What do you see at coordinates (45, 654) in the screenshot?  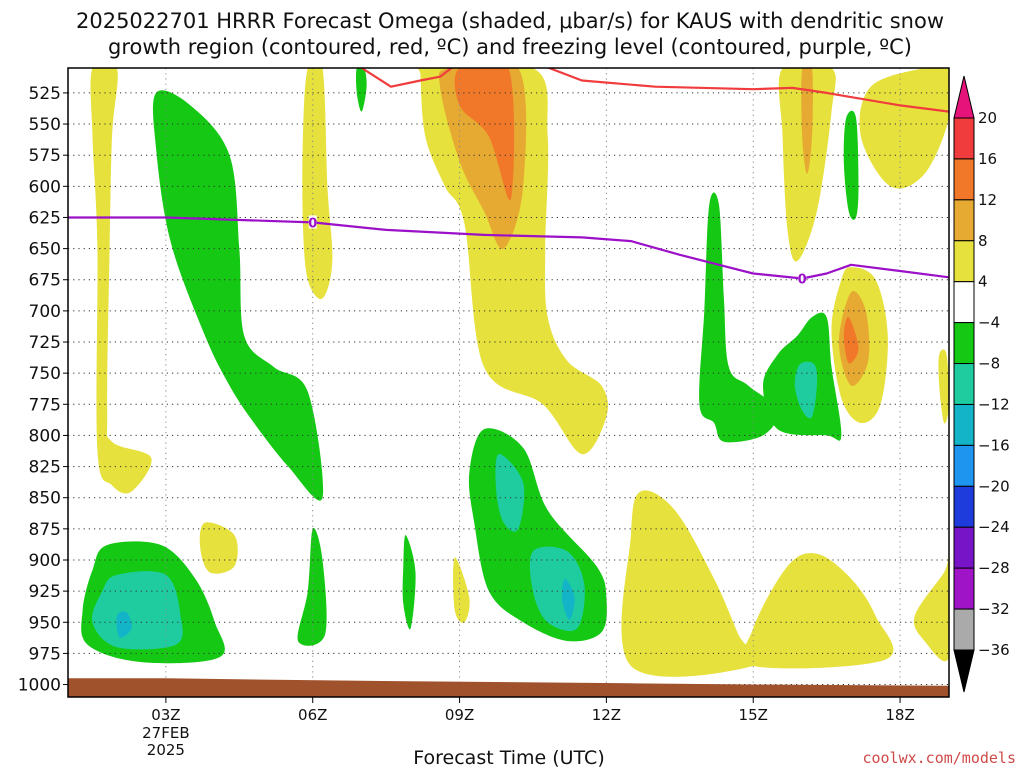 I see `y-tick-label: 975` at bounding box center [45, 654].